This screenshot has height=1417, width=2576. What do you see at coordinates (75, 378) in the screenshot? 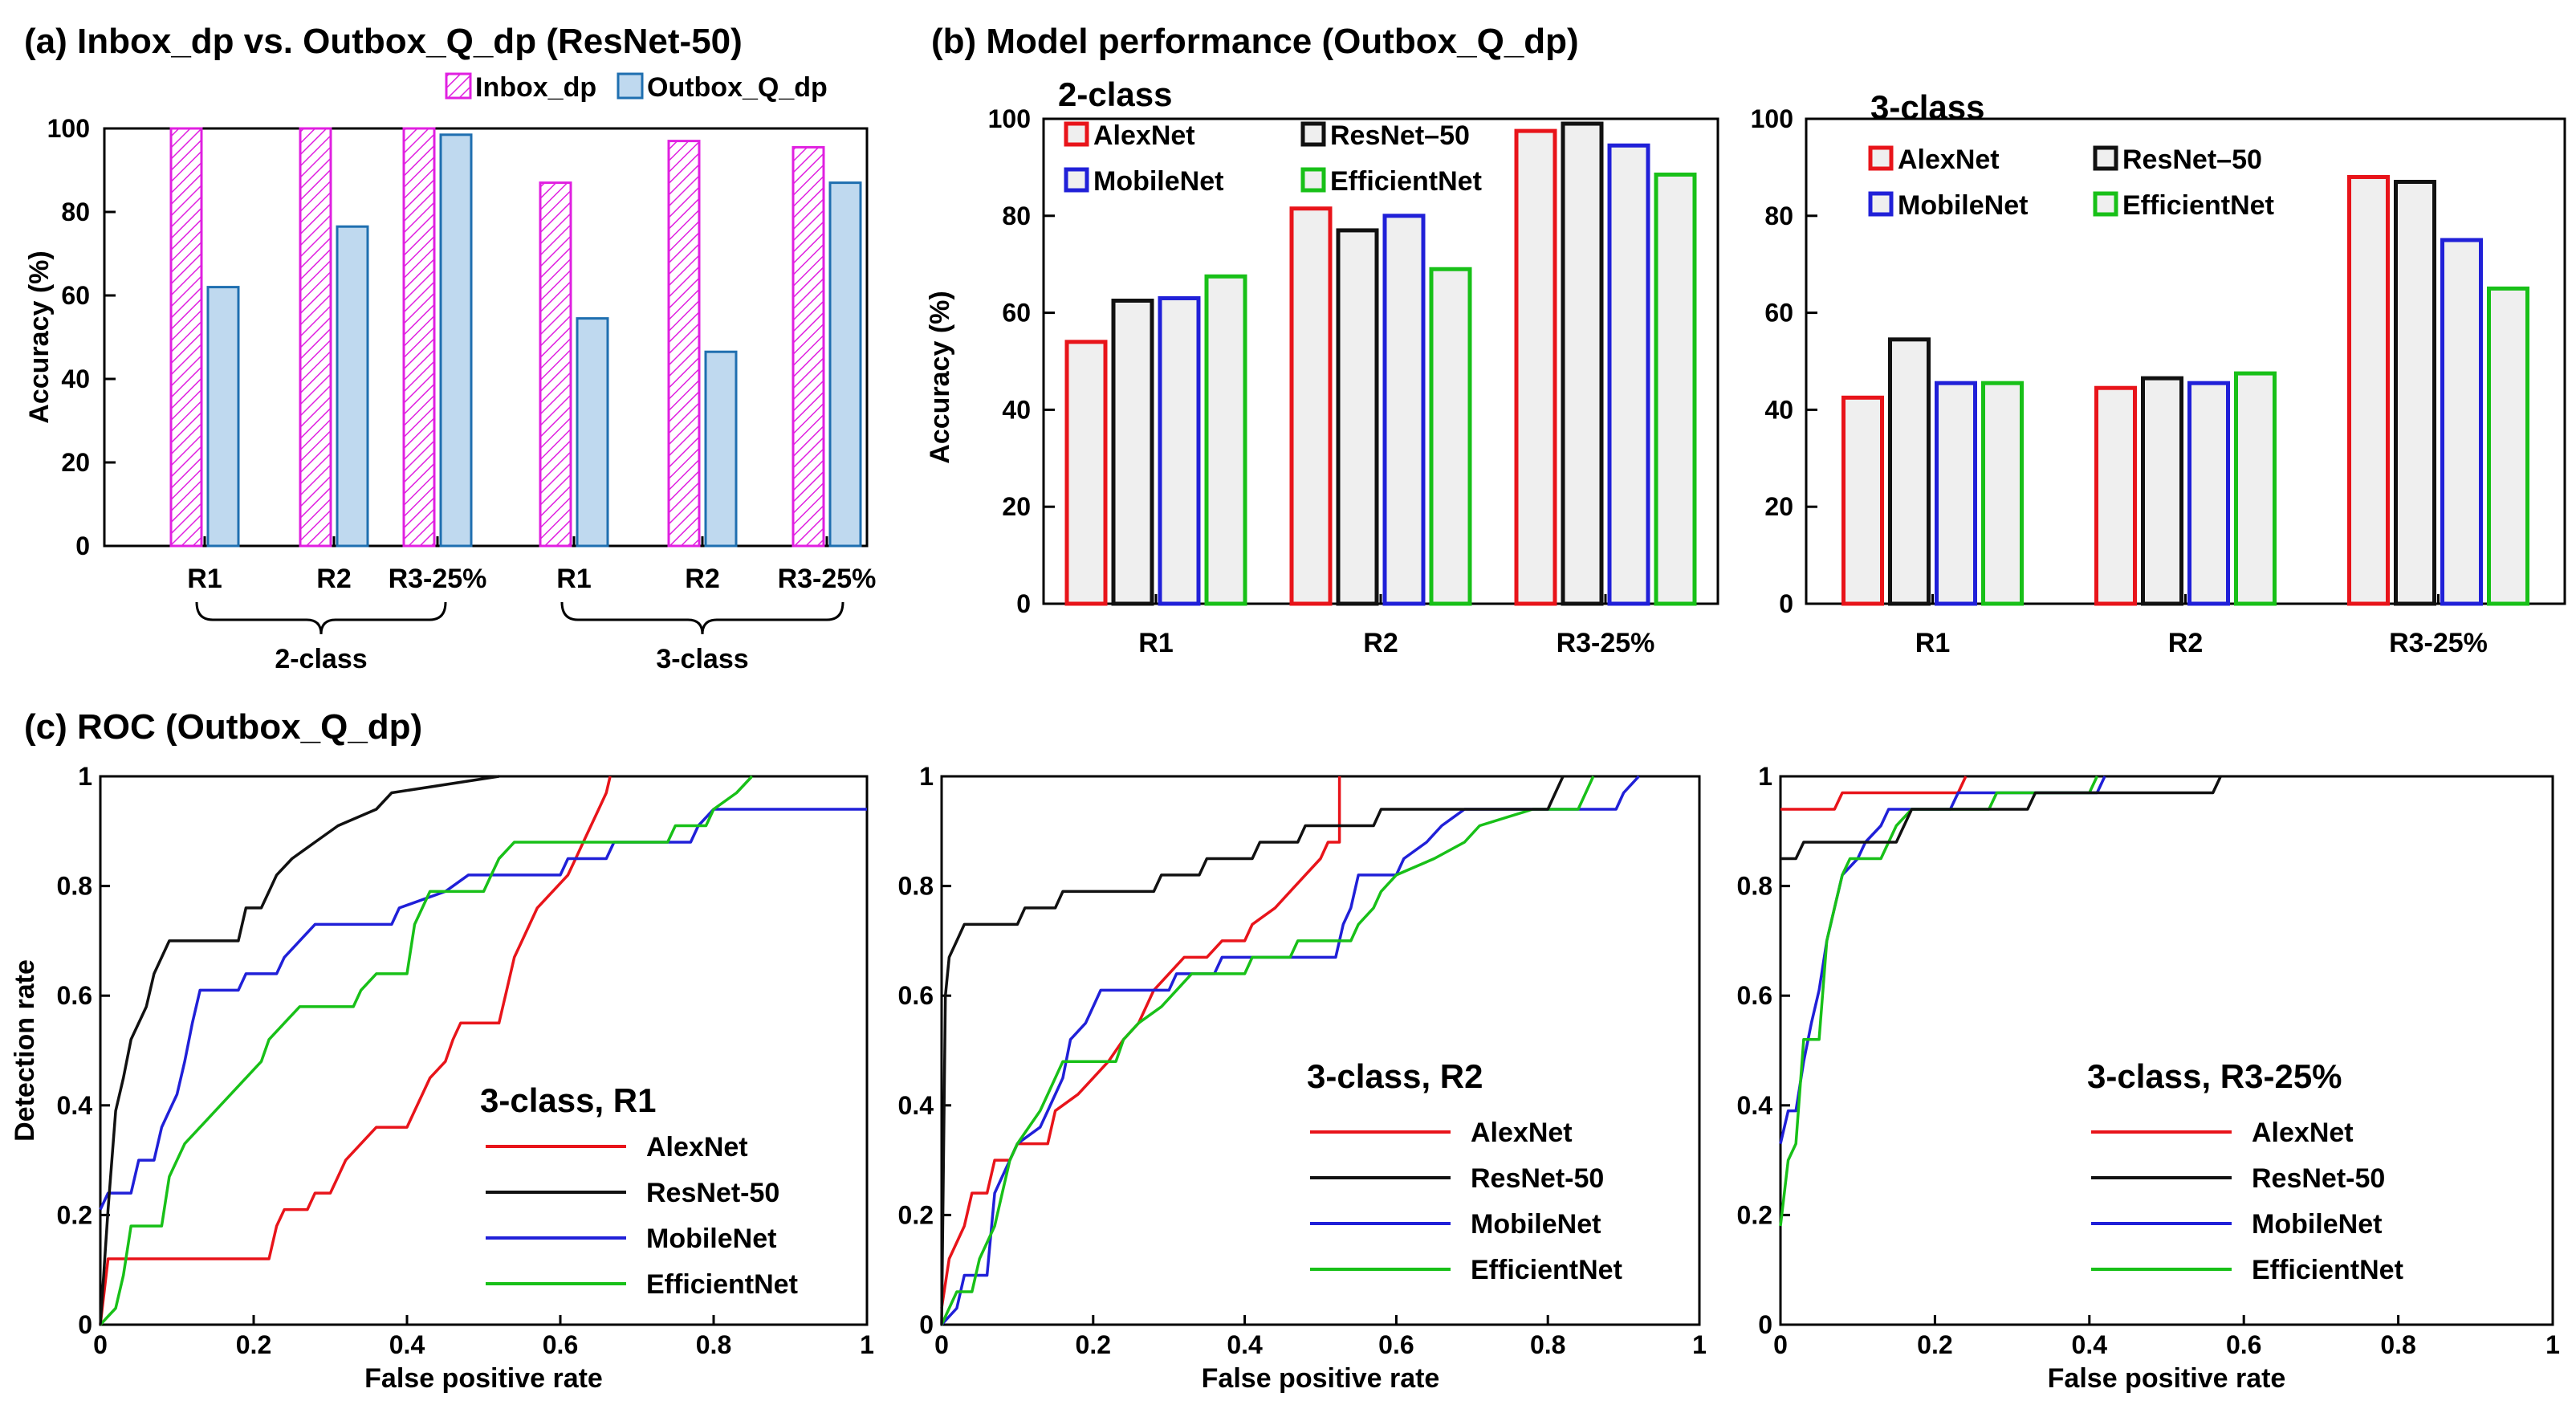
I see `y-tick-label-2: 40` at bounding box center [75, 378].